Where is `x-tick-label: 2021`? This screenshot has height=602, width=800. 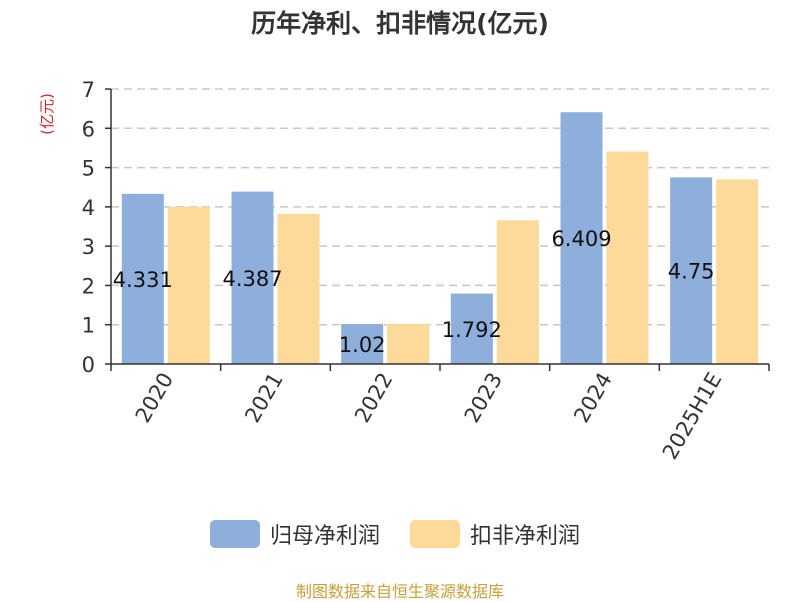 x-tick-label: 2021 is located at coordinates (264, 398).